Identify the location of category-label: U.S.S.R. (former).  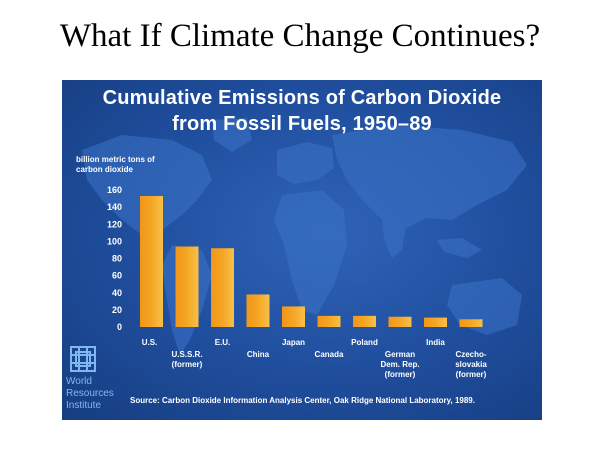
(186, 359).